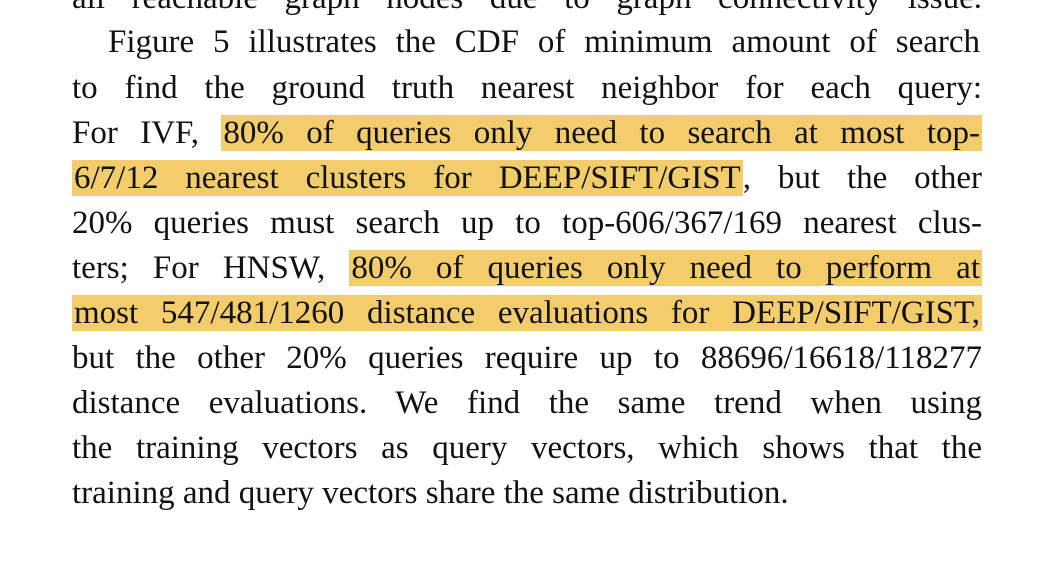 Image resolution: width=1056 pixels, height=564 pixels. Describe the element at coordinates (862, 178) in the screenshot. I see `line-text: , but the other` at that location.